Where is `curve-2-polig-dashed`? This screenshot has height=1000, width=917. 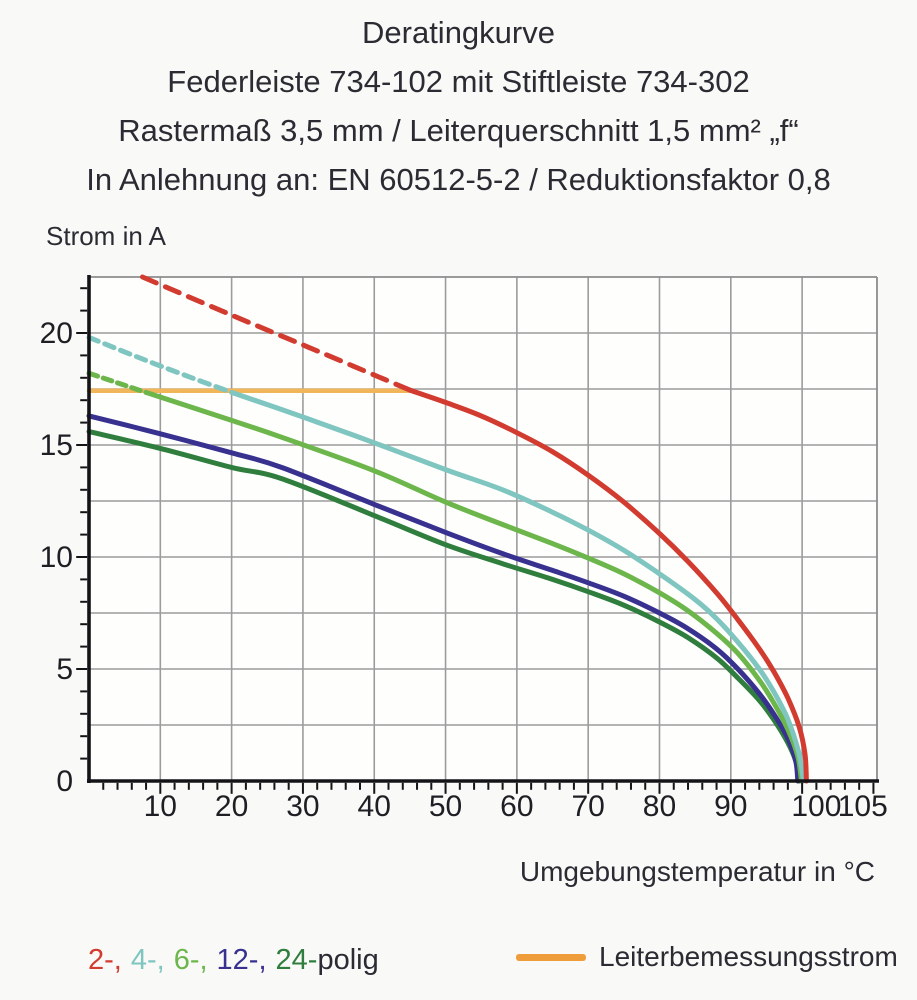 curve-2-polig-dashed is located at coordinates (276, 333).